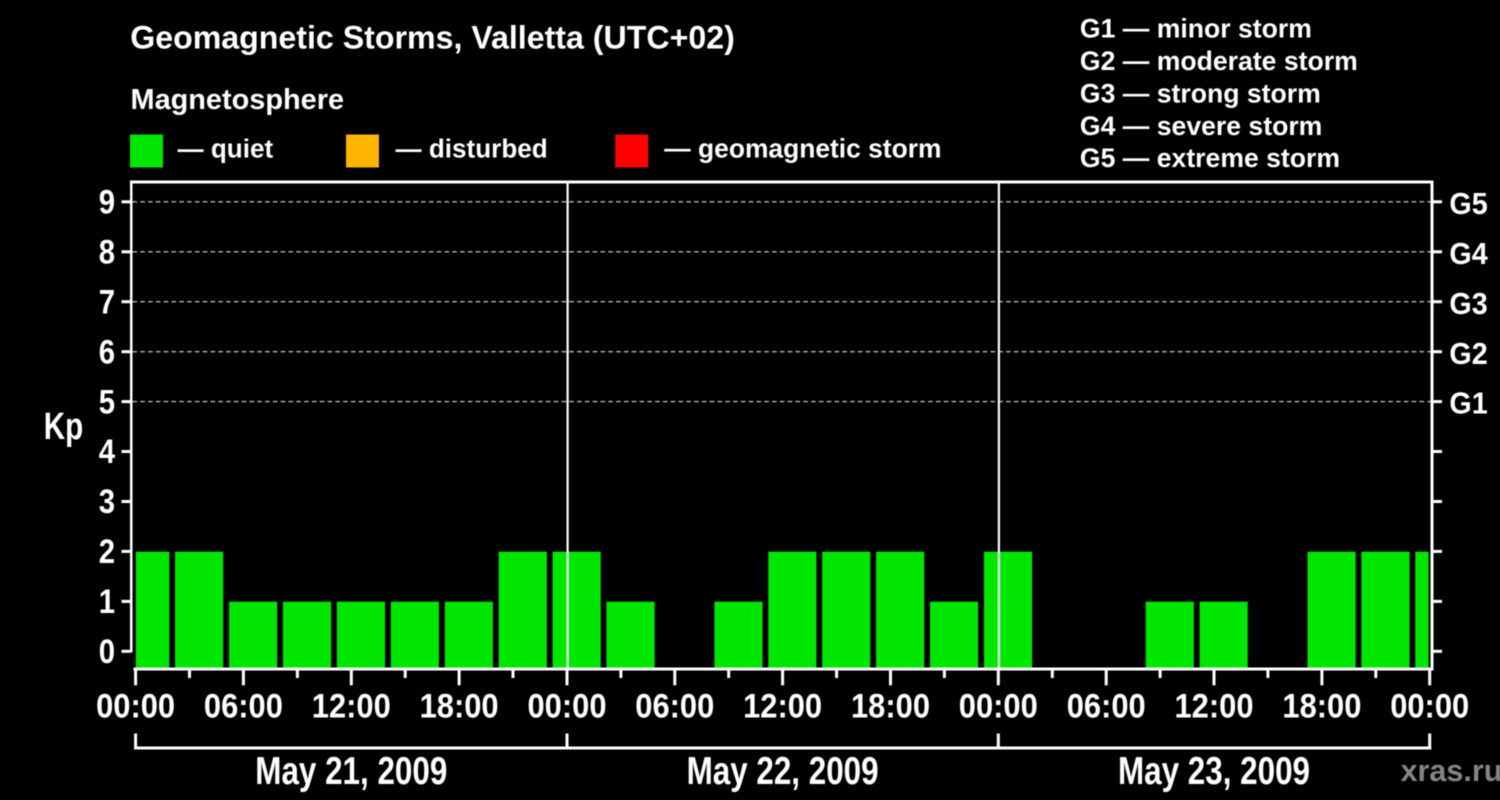 Image resolution: width=1500 pixels, height=800 pixels. I want to click on svg-text: — geomagnetic storm, so click(802, 149).